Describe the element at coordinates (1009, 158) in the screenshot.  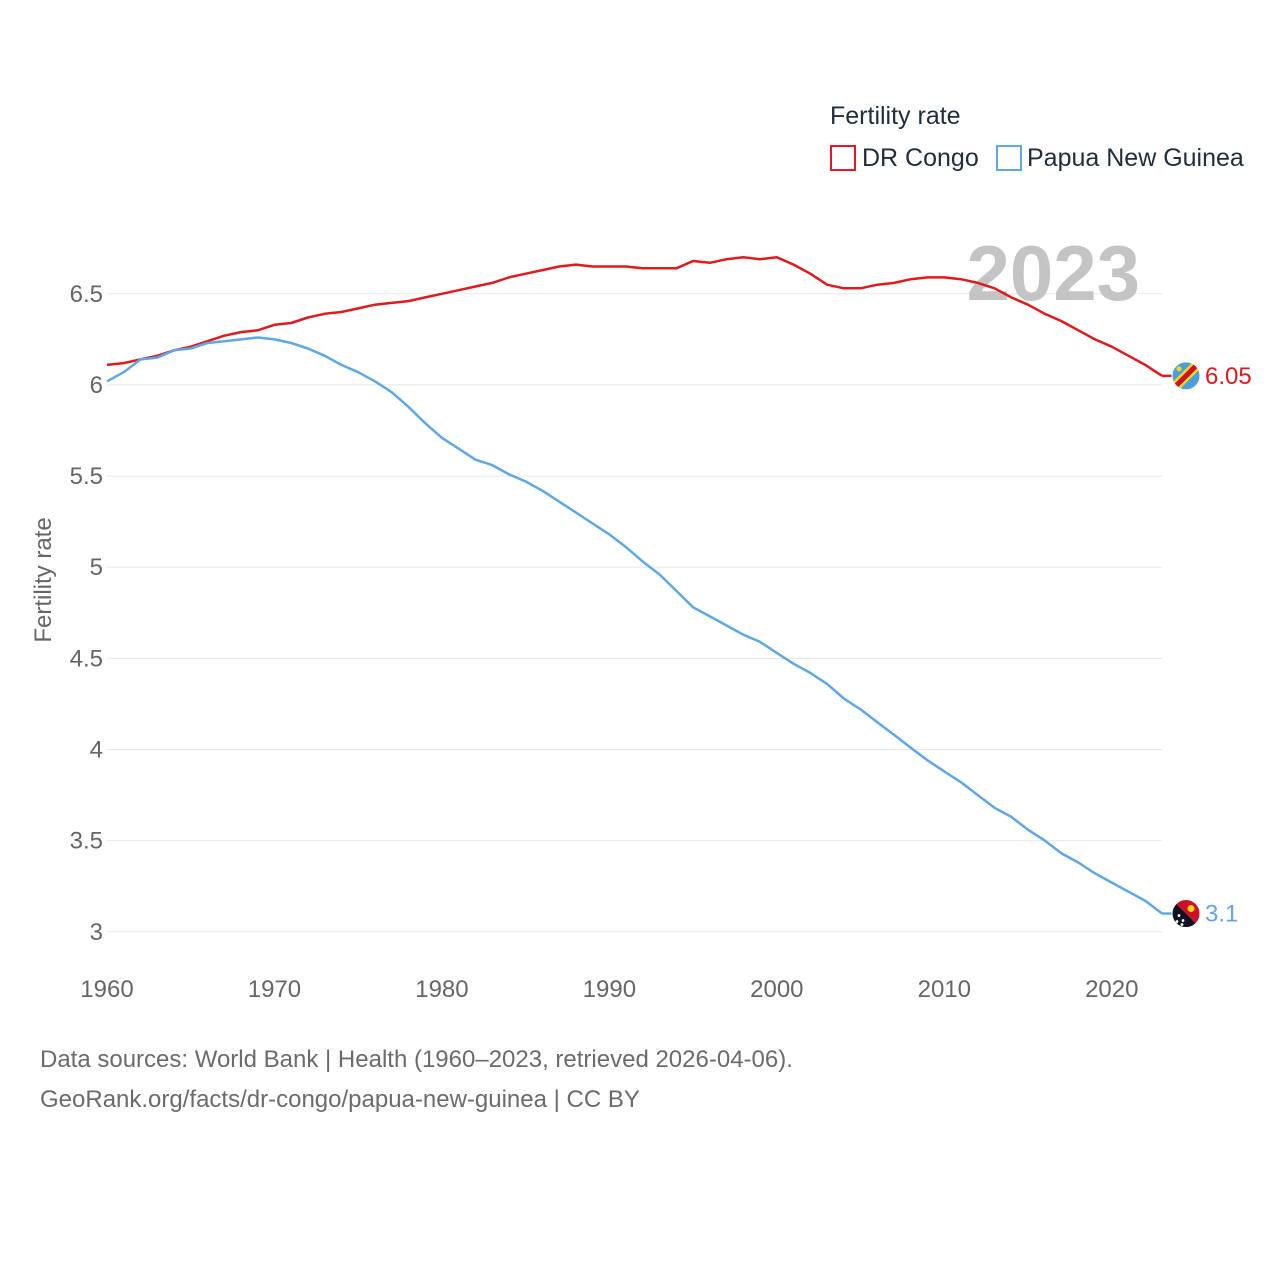
I see `legend-swatch-papua-new-guinea` at that location.